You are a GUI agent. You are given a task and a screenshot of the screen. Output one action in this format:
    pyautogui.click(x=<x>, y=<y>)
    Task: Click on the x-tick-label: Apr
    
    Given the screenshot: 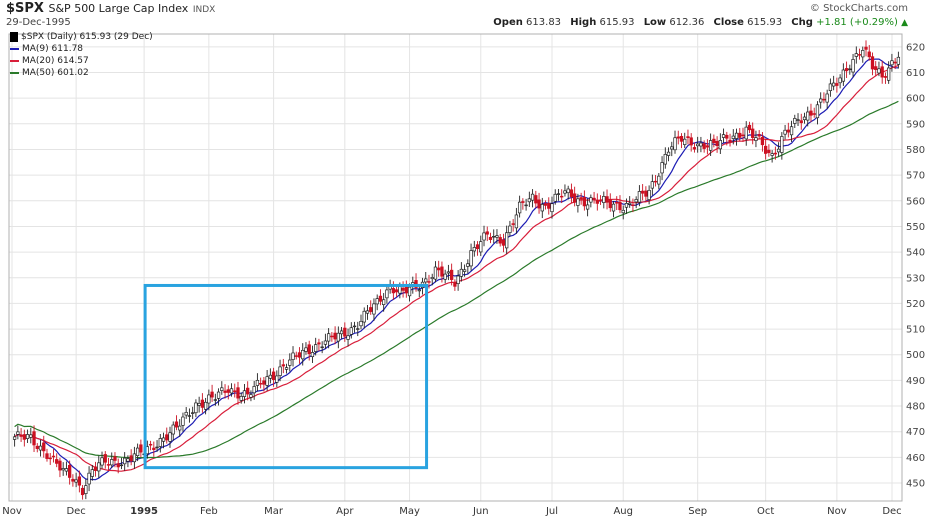 What is the action you would take?
    pyautogui.click(x=345, y=511)
    